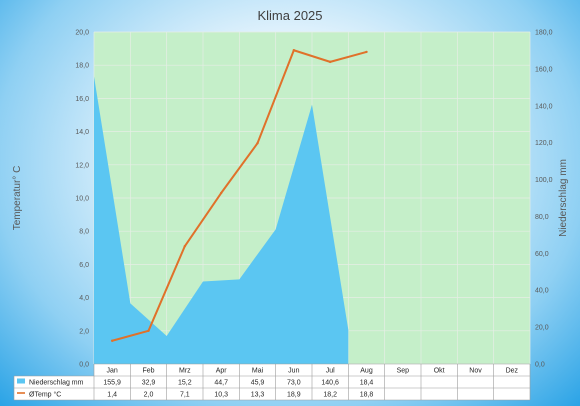 The width and height of the screenshot is (580, 406). What do you see at coordinates (563, 198) in the screenshot?
I see `y2-axis-title: Niederschlag mm` at bounding box center [563, 198].